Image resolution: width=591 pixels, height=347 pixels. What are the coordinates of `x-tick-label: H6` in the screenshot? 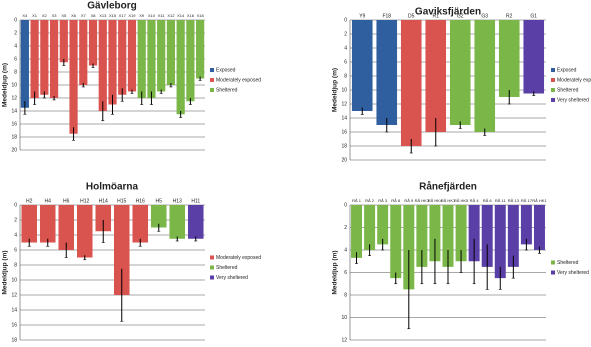 It's located at (66, 201).